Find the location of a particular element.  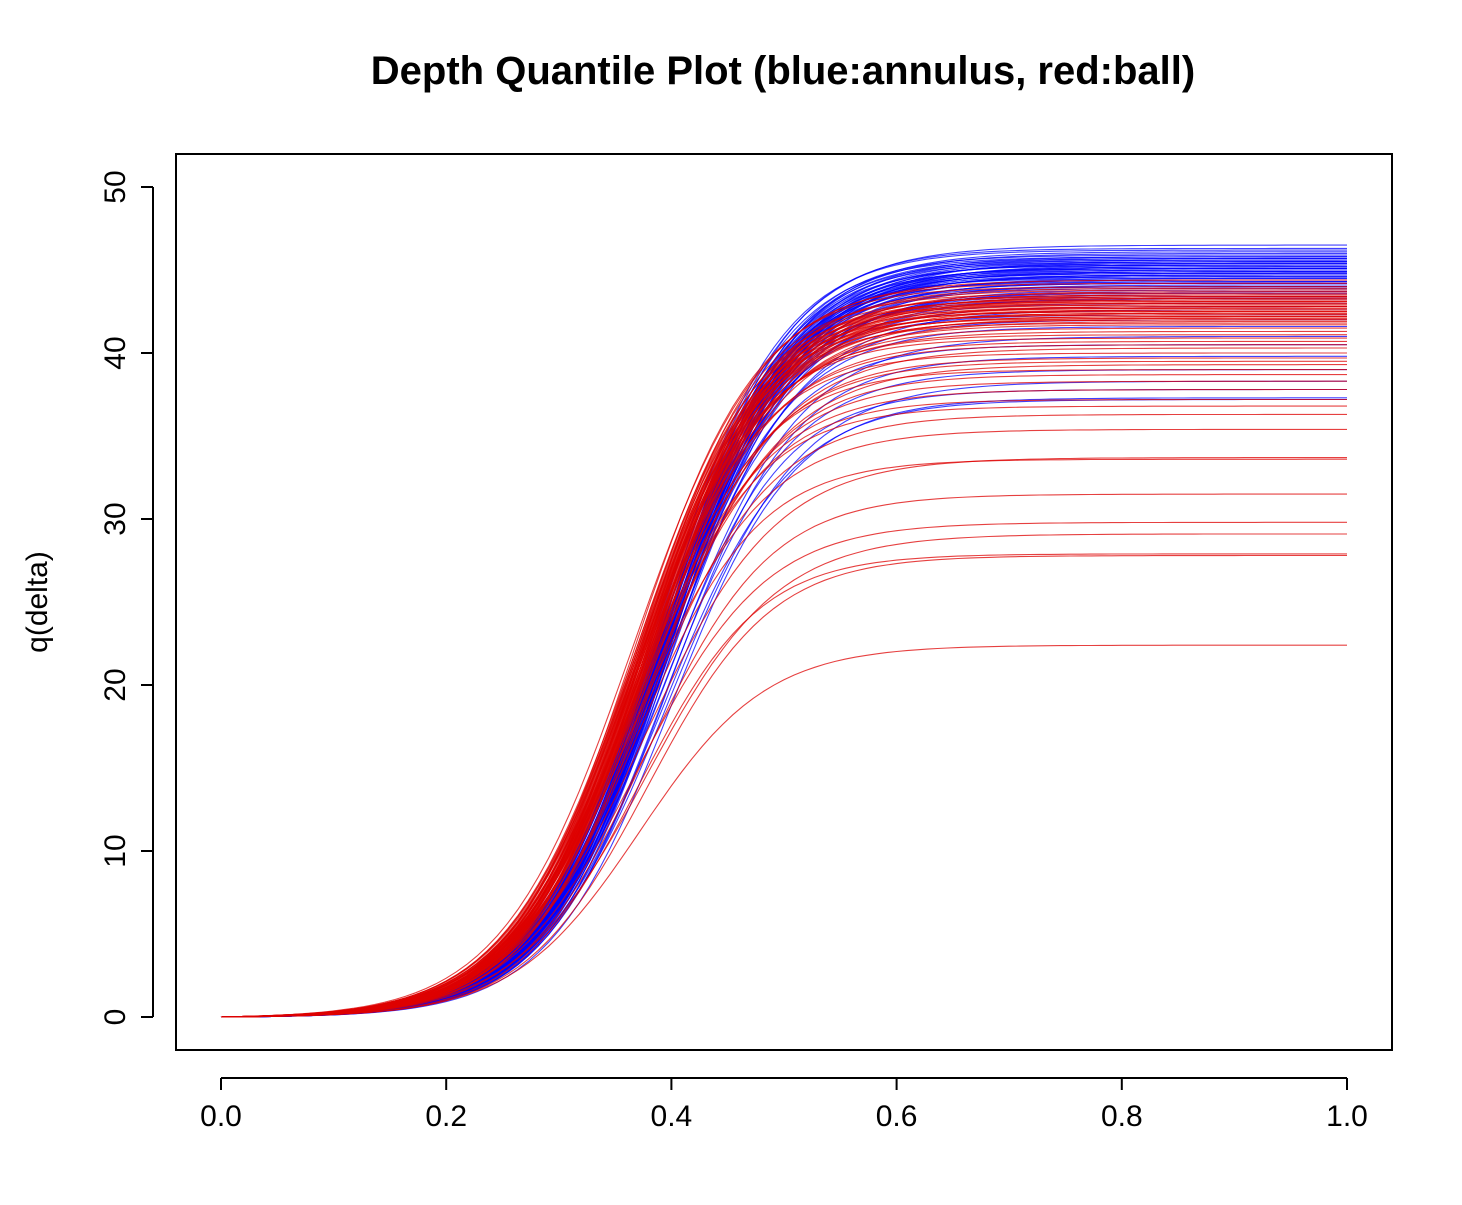

y-tick-label: 40 is located at coordinates (115, 352).